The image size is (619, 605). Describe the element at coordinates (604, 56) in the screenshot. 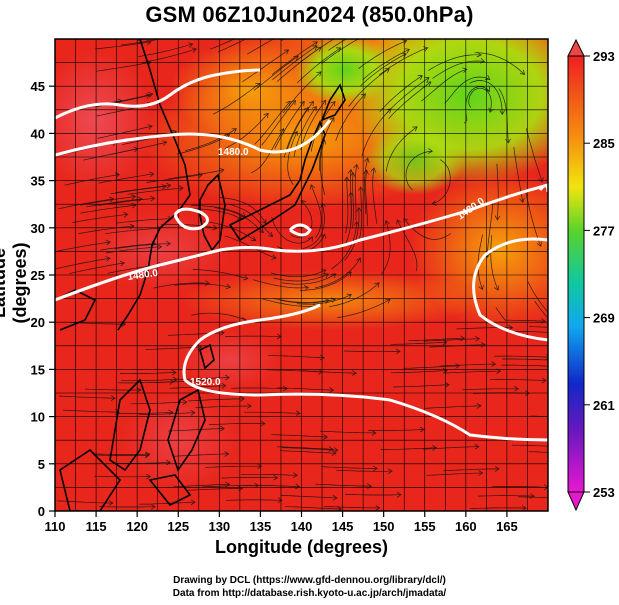

I see `colorbar-tick-label: 293` at that location.